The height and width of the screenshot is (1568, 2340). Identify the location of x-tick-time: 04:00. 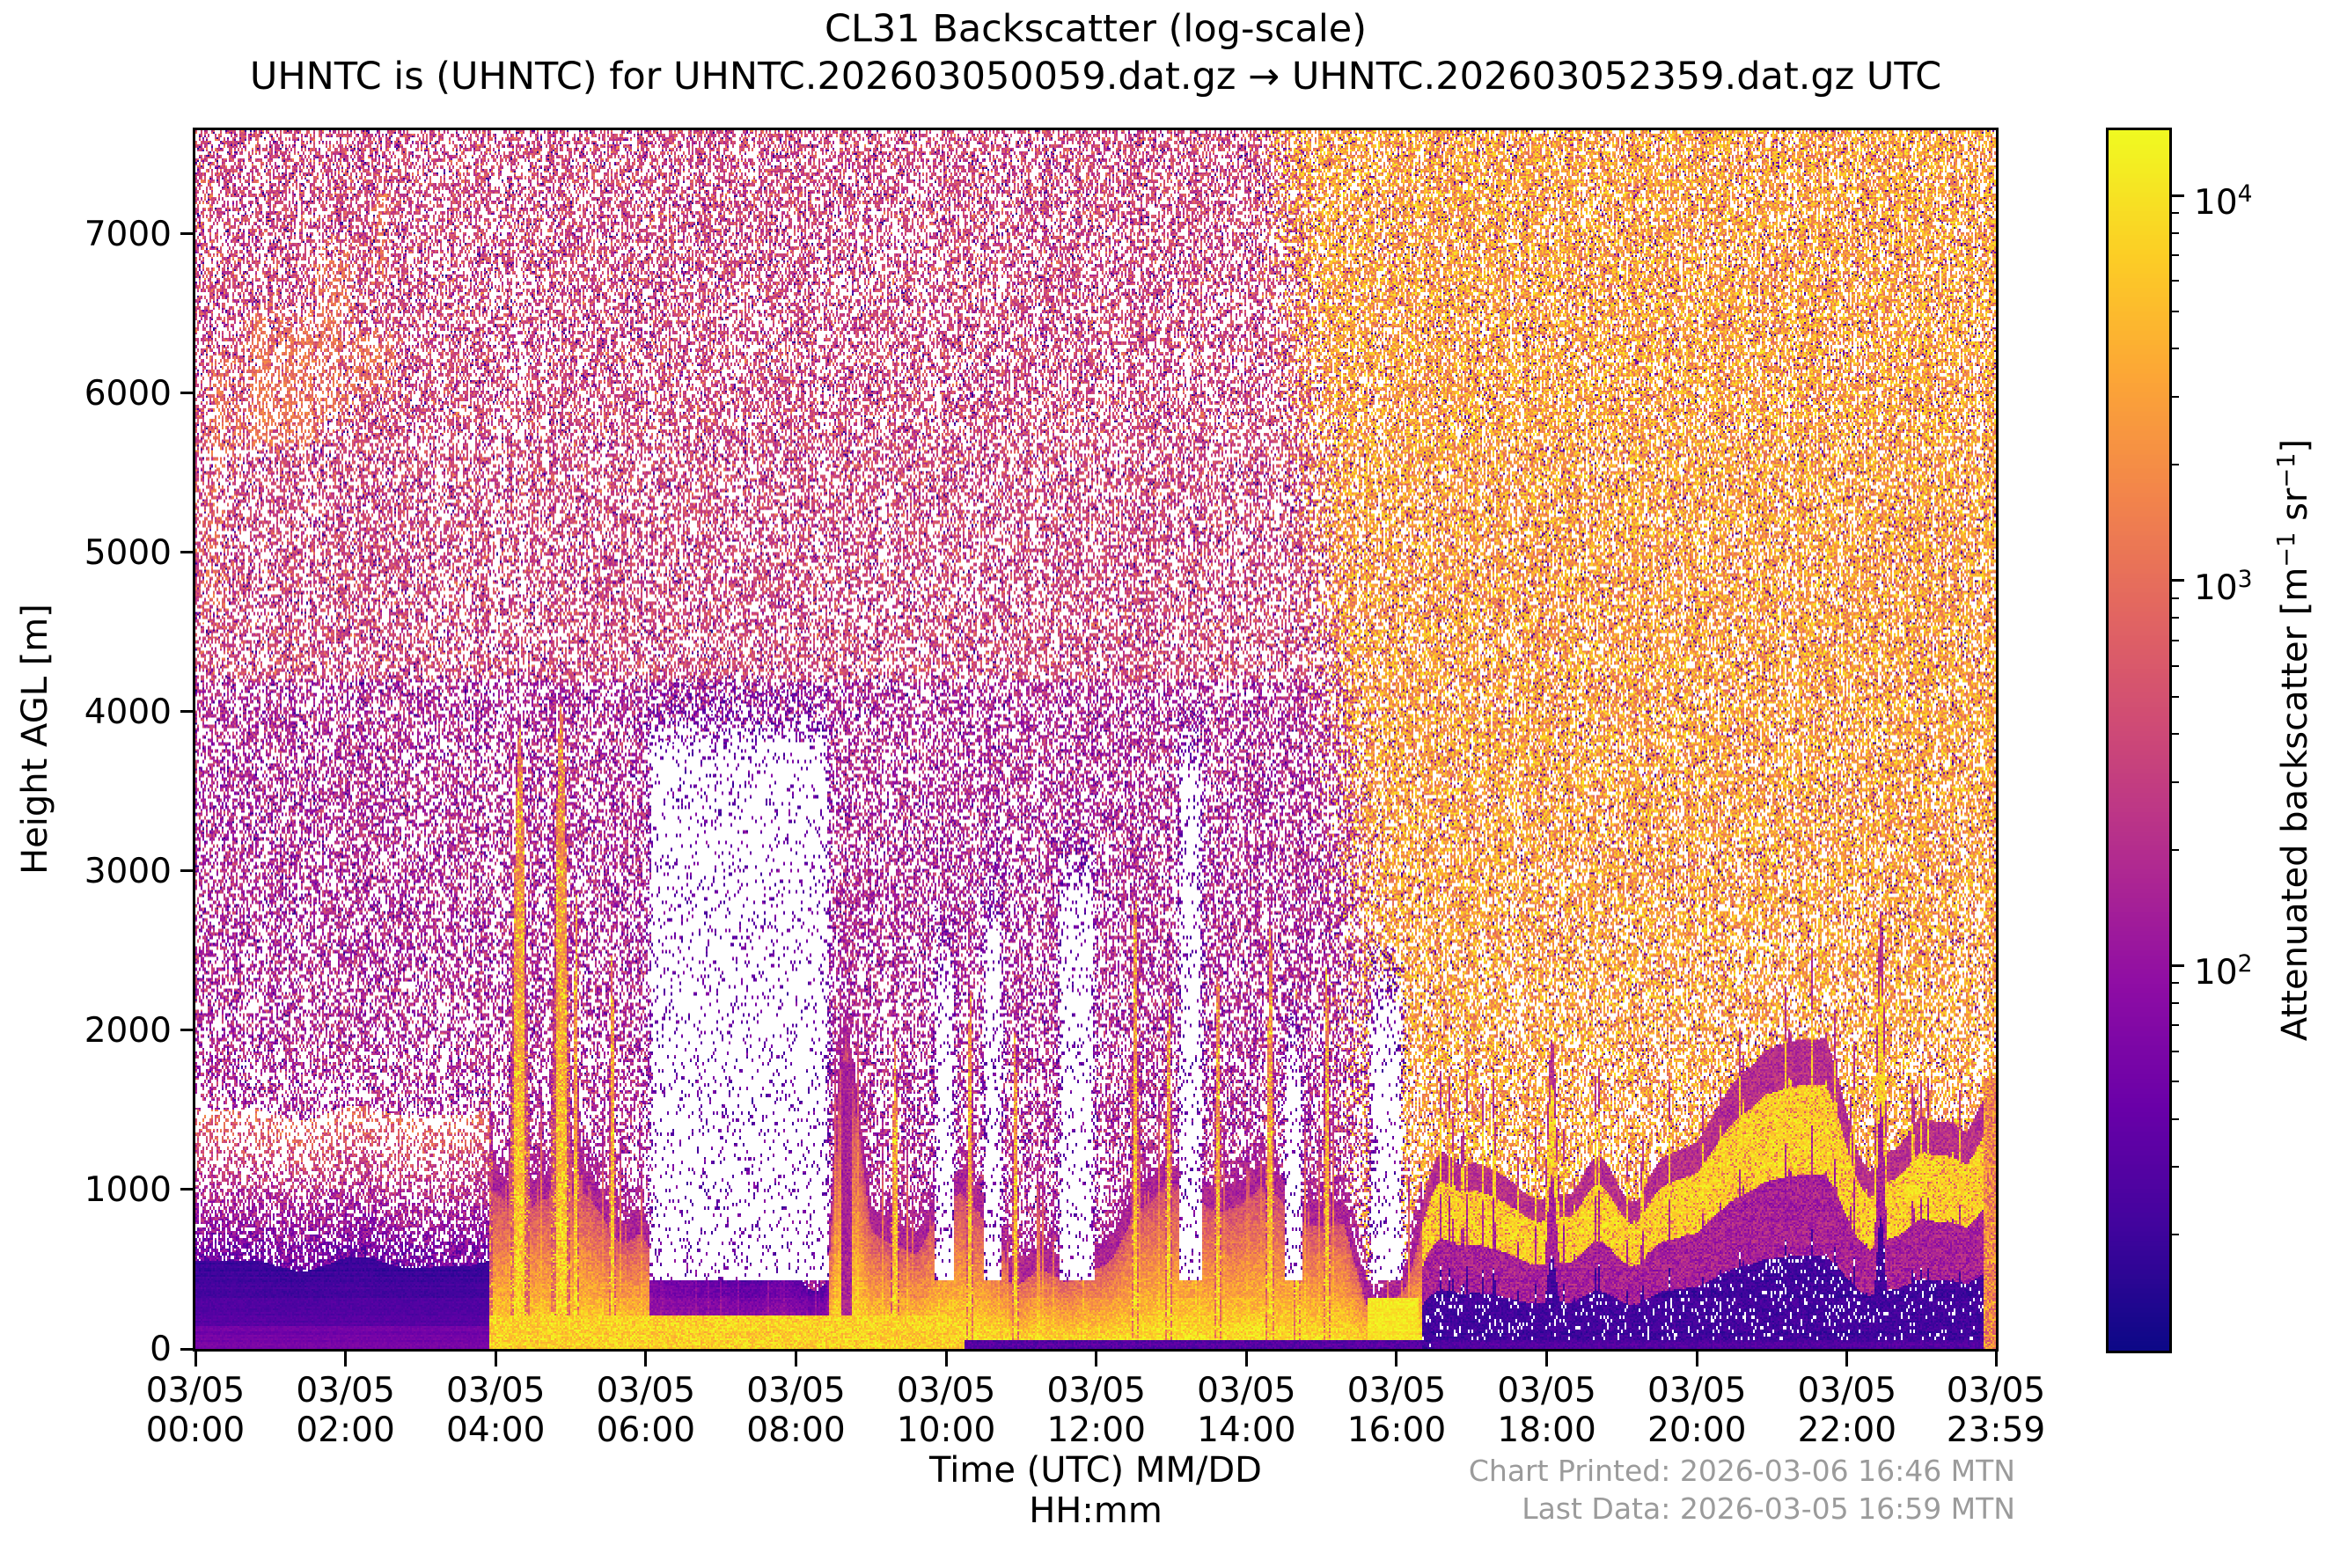
(496, 1430).